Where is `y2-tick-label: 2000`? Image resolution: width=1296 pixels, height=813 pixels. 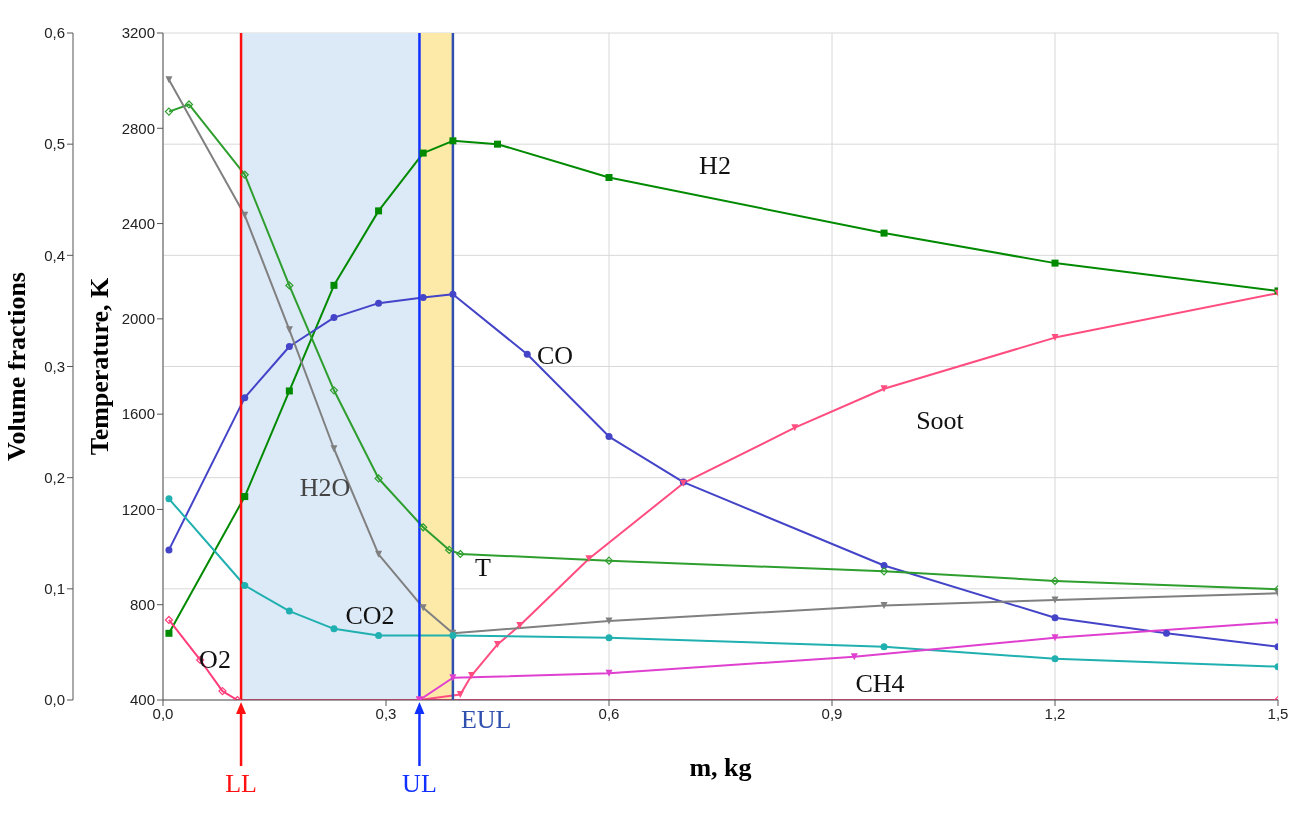
y2-tick-label: 2000 is located at coordinates (138, 319).